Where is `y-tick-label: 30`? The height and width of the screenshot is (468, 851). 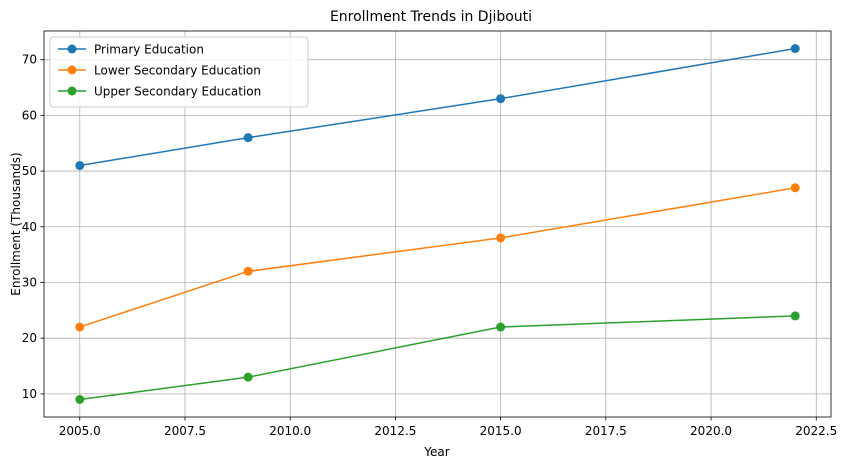
y-tick-label: 30 is located at coordinates (29, 282).